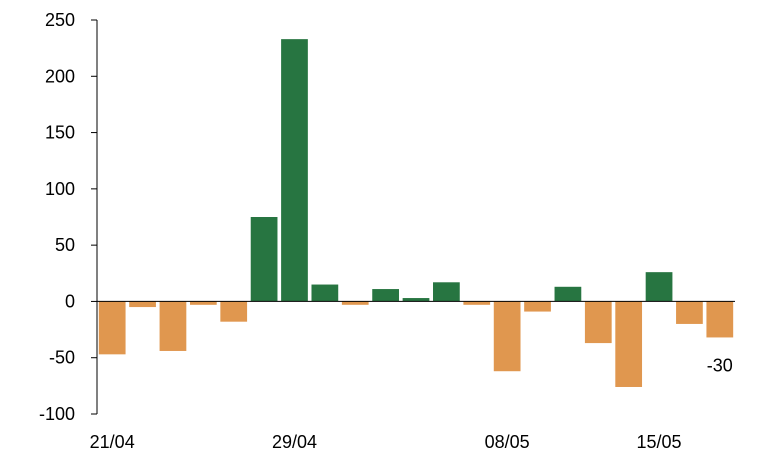 The image size is (784, 462). Describe the element at coordinates (60, 133) in the screenshot. I see `y-tick-label: 150` at that location.